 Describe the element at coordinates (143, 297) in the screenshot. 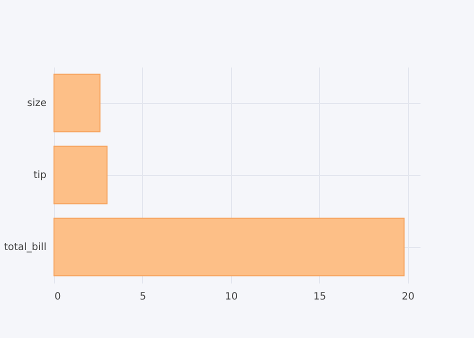

I see `x-tick-label: 5` at that location.